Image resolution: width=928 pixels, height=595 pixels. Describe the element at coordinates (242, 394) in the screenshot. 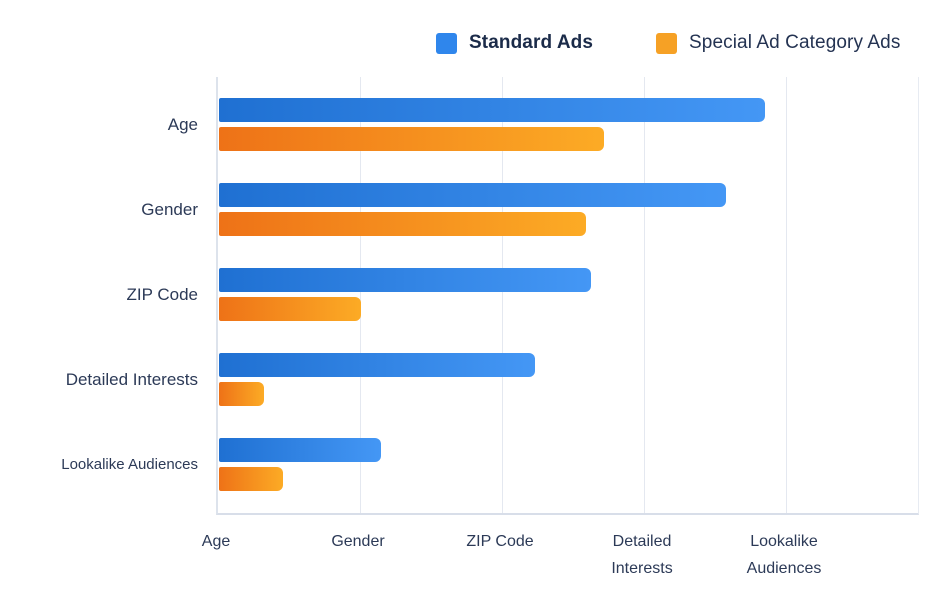

I see `special-ads-bar-detailed-interests` at that location.